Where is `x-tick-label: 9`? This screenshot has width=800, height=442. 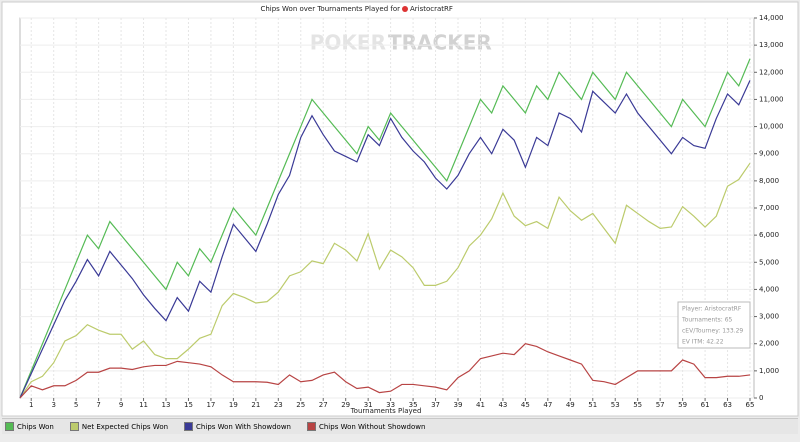 x-tick-label: 9 is located at coordinates (121, 405).